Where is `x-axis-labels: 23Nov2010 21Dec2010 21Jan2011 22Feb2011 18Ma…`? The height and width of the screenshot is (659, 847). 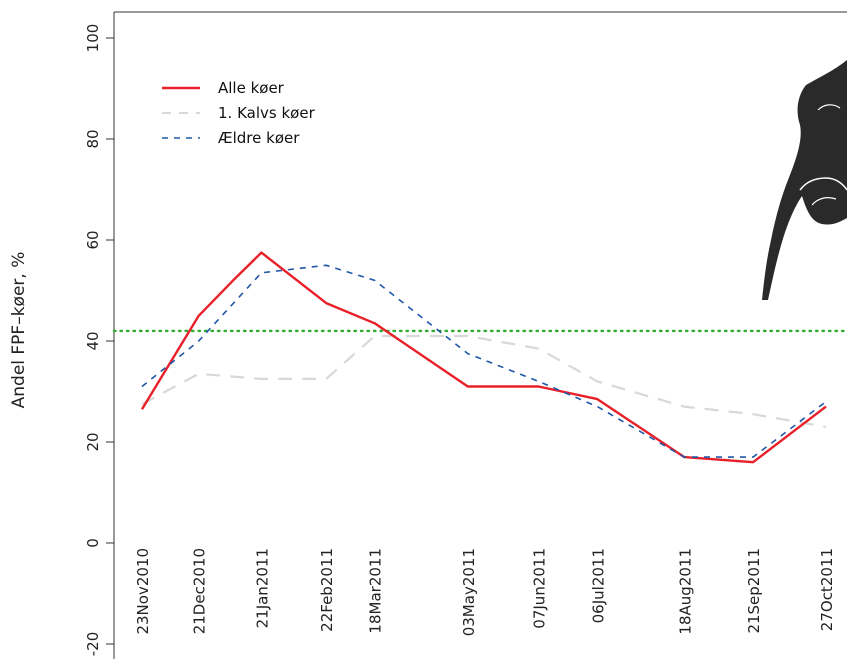 x-axis-labels: 23Nov2010 21Dec2010 21Jan2011 22Feb2011 18Ma… is located at coordinates (485, 592).